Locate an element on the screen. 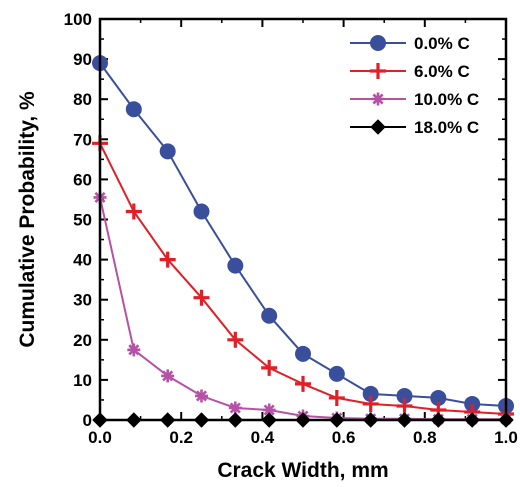 This screenshot has width=520, height=487. legend-label: 0.0% C is located at coordinates (442, 43).